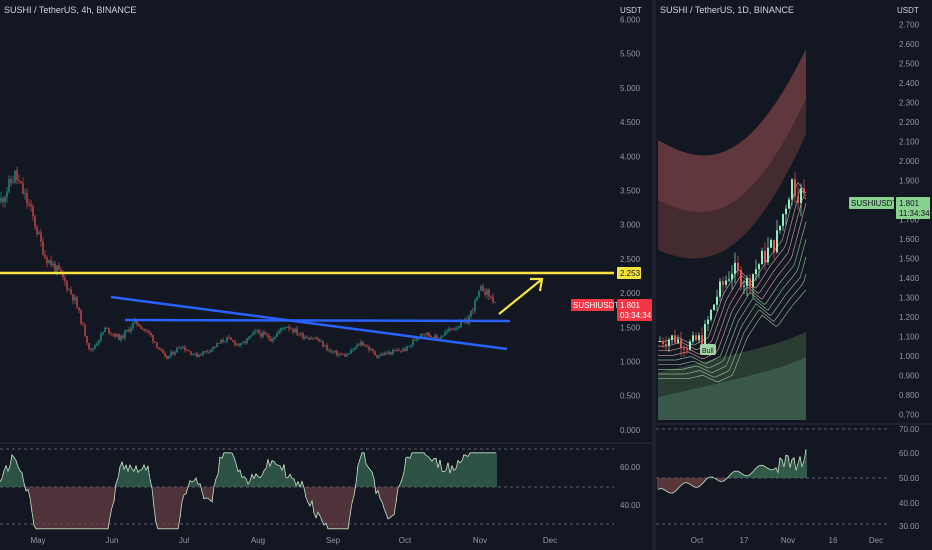 The width and height of the screenshot is (932, 550). What do you see at coordinates (732, 179) in the screenshot?
I see `upper-band-inner` at bounding box center [732, 179].